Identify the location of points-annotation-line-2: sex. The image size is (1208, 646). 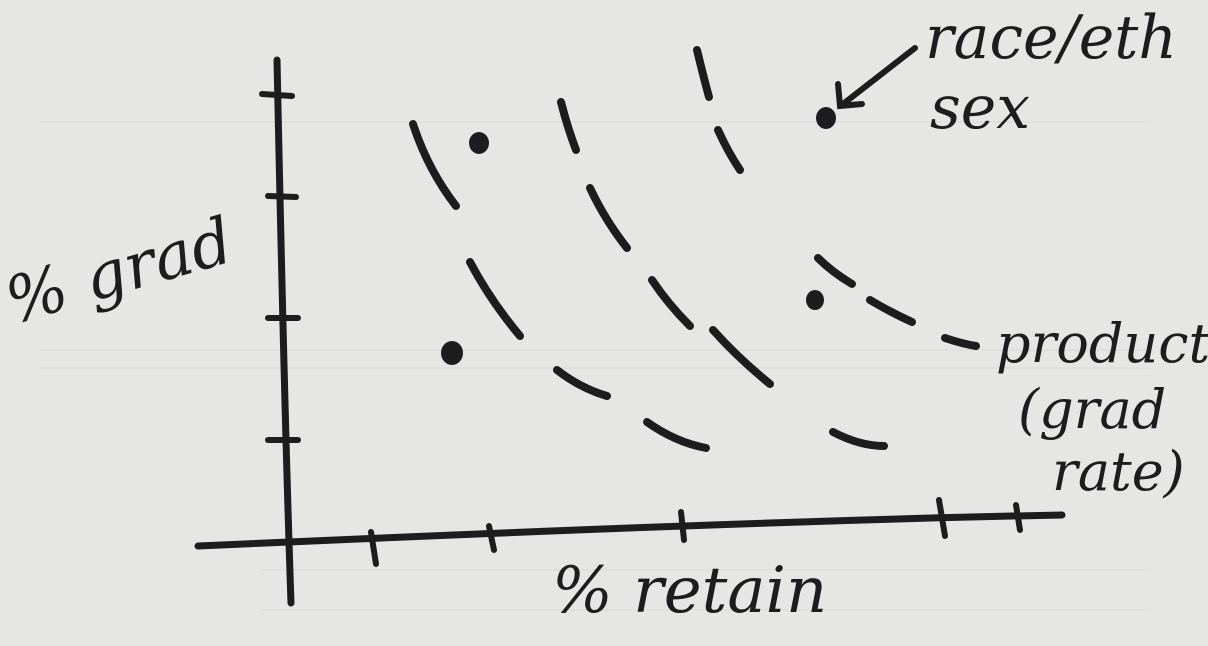
(980, 108).